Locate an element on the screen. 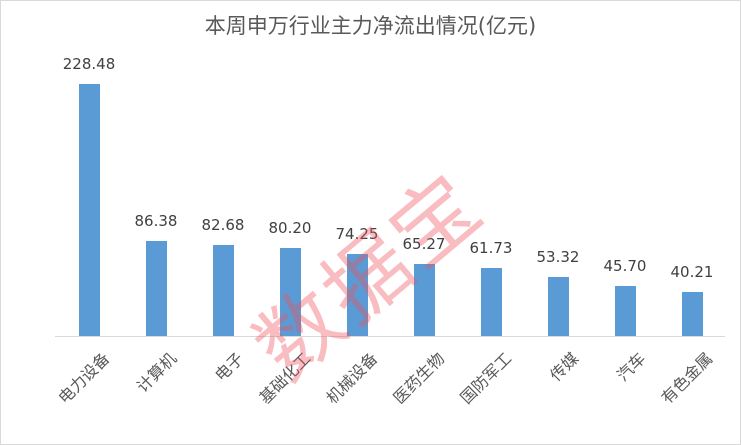  data-label: 45.70 is located at coordinates (625, 265).